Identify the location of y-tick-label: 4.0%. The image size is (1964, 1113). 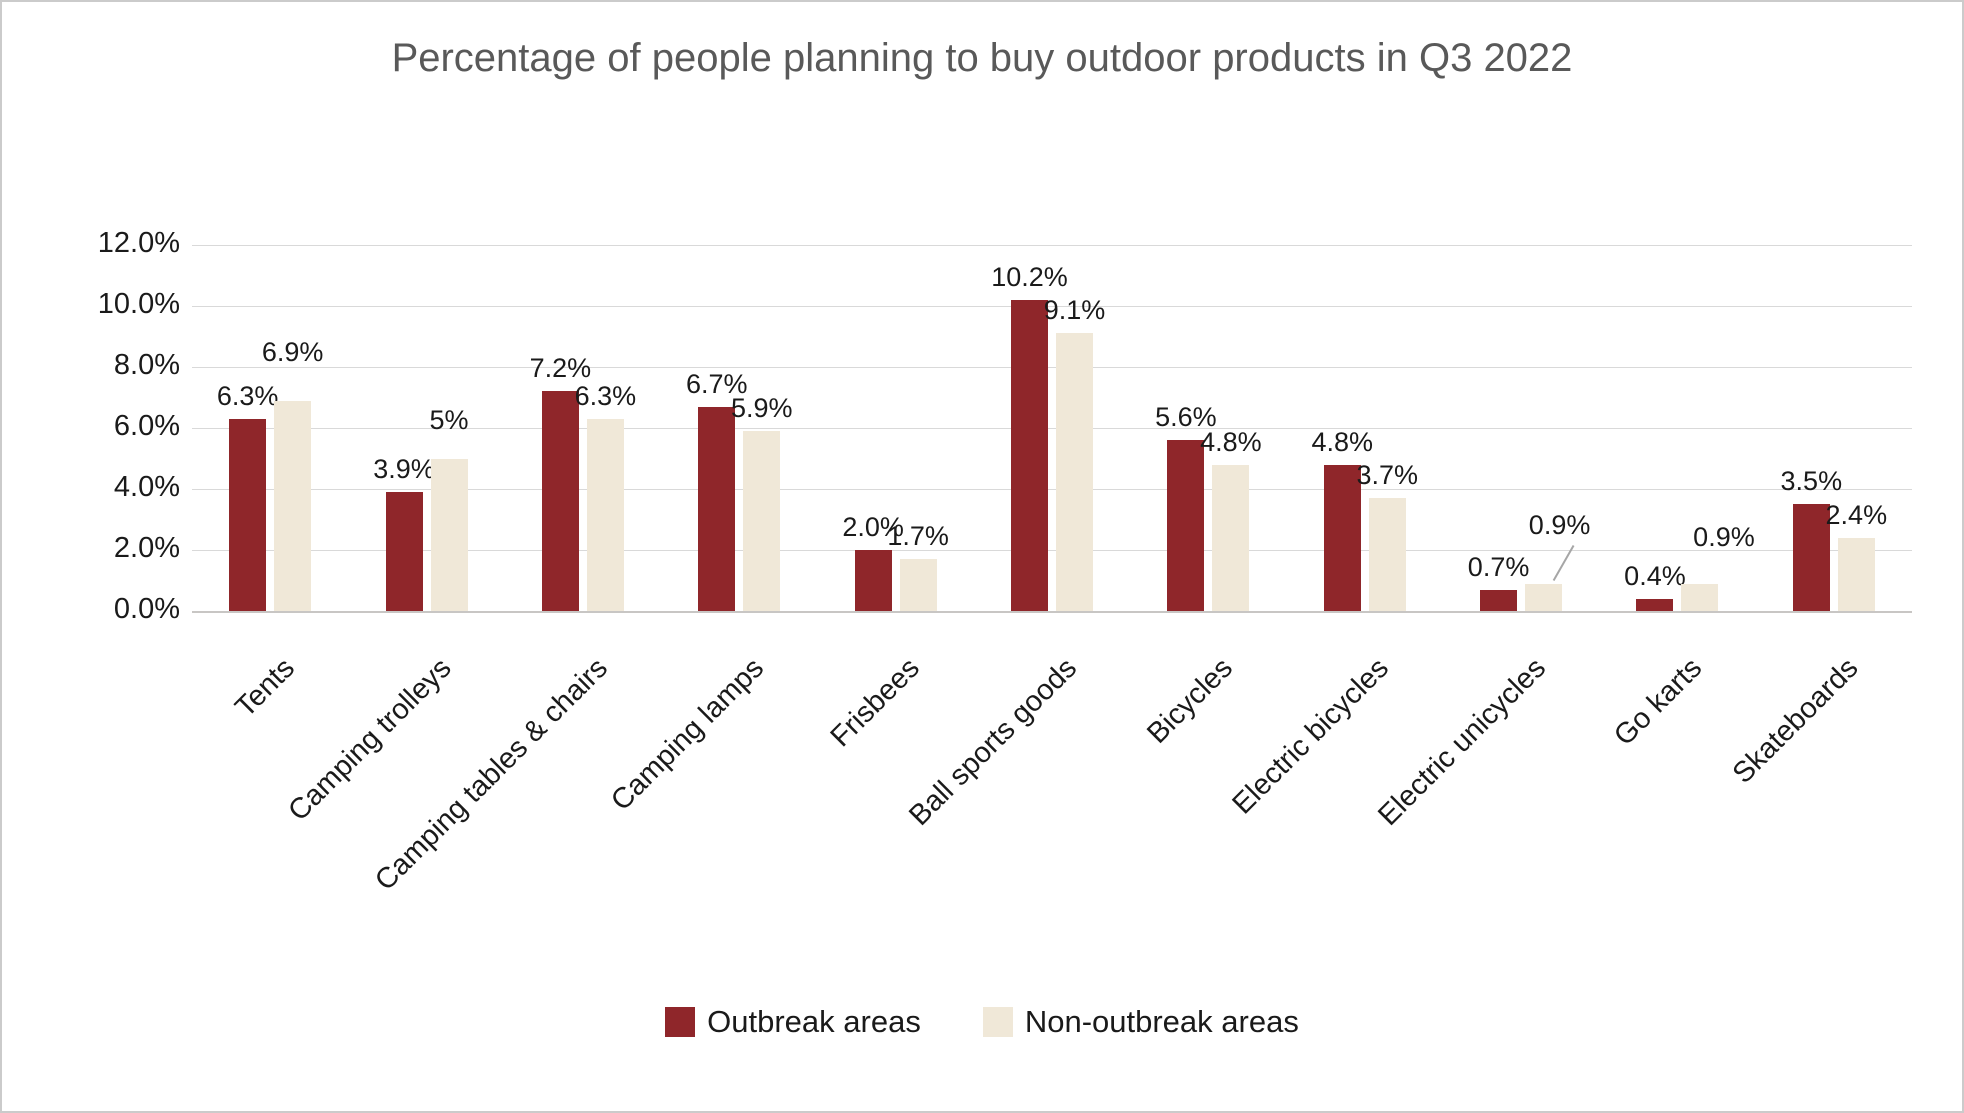
(146, 487).